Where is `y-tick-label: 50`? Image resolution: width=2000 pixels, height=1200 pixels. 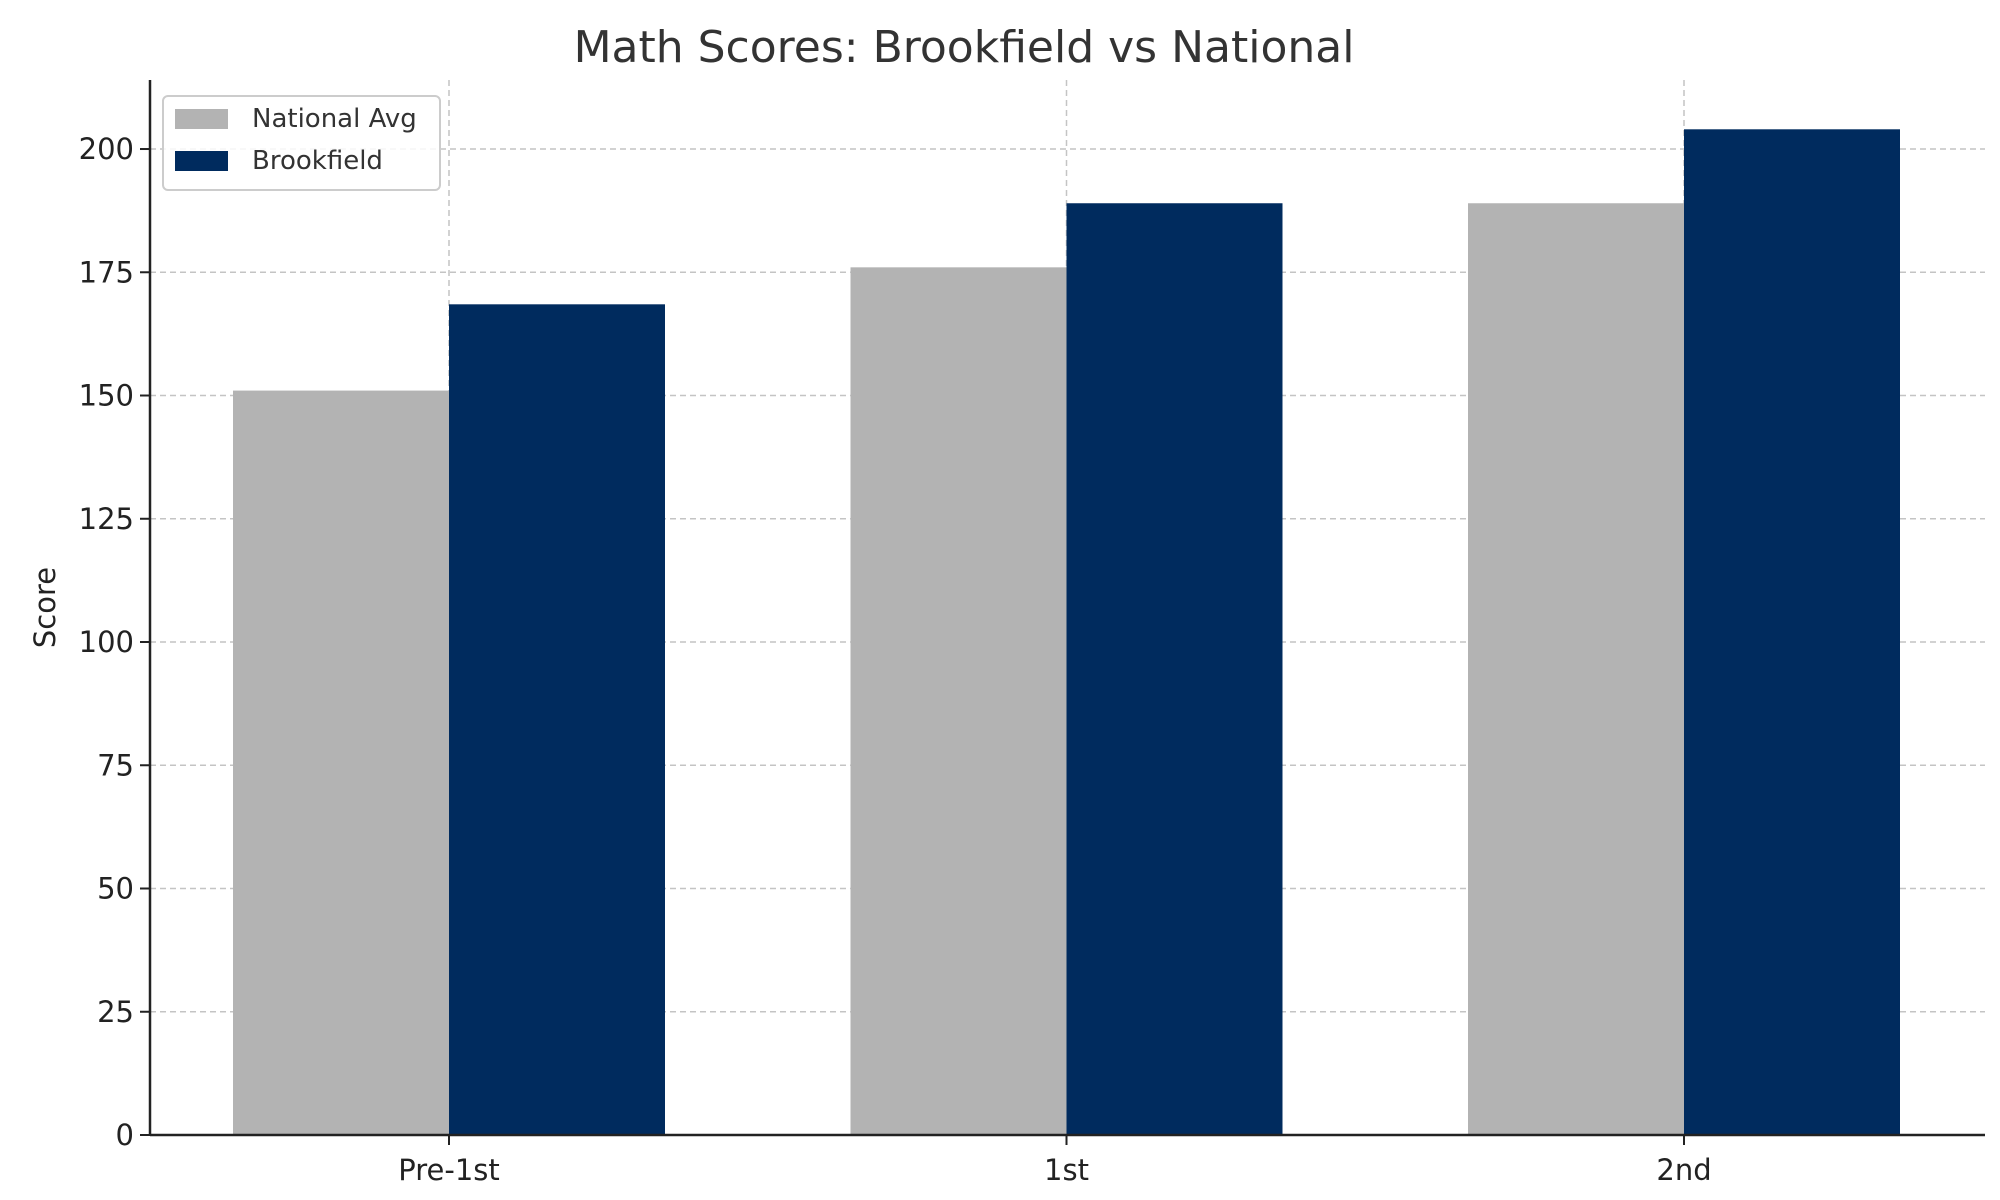 y-tick-label: 50 is located at coordinates (115, 889).